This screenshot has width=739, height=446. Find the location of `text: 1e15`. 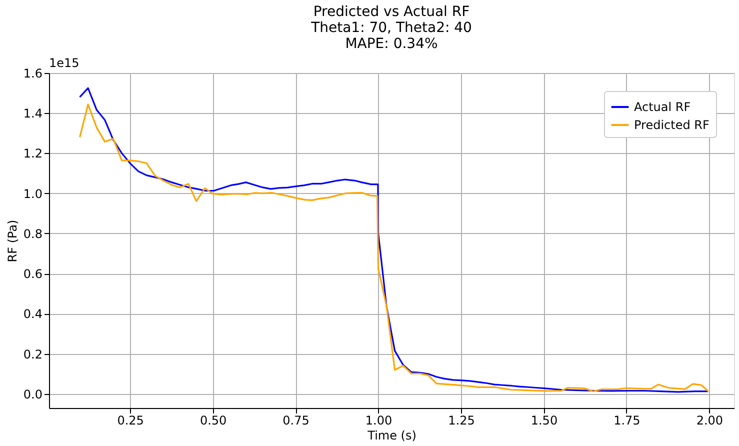

text: 1e15 is located at coordinates (64, 63).